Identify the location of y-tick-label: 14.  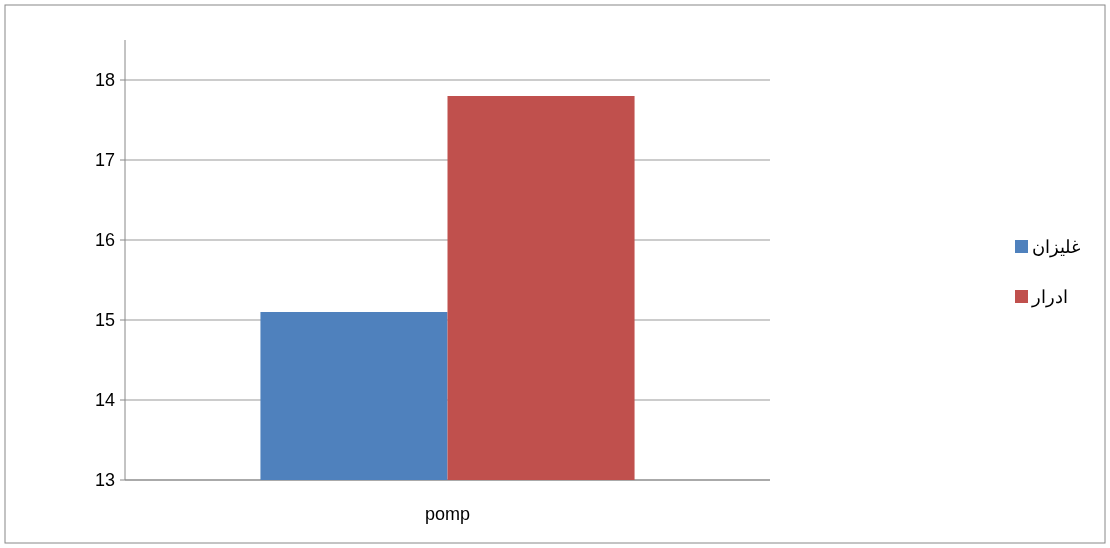
(104, 400).